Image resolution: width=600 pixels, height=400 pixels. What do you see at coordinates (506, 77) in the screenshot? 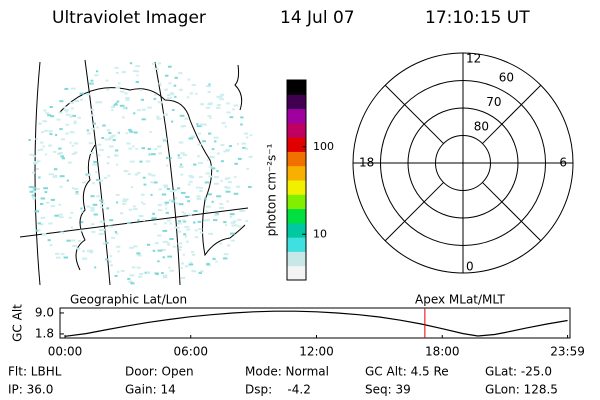
I see `latitude-label: 60` at bounding box center [506, 77].